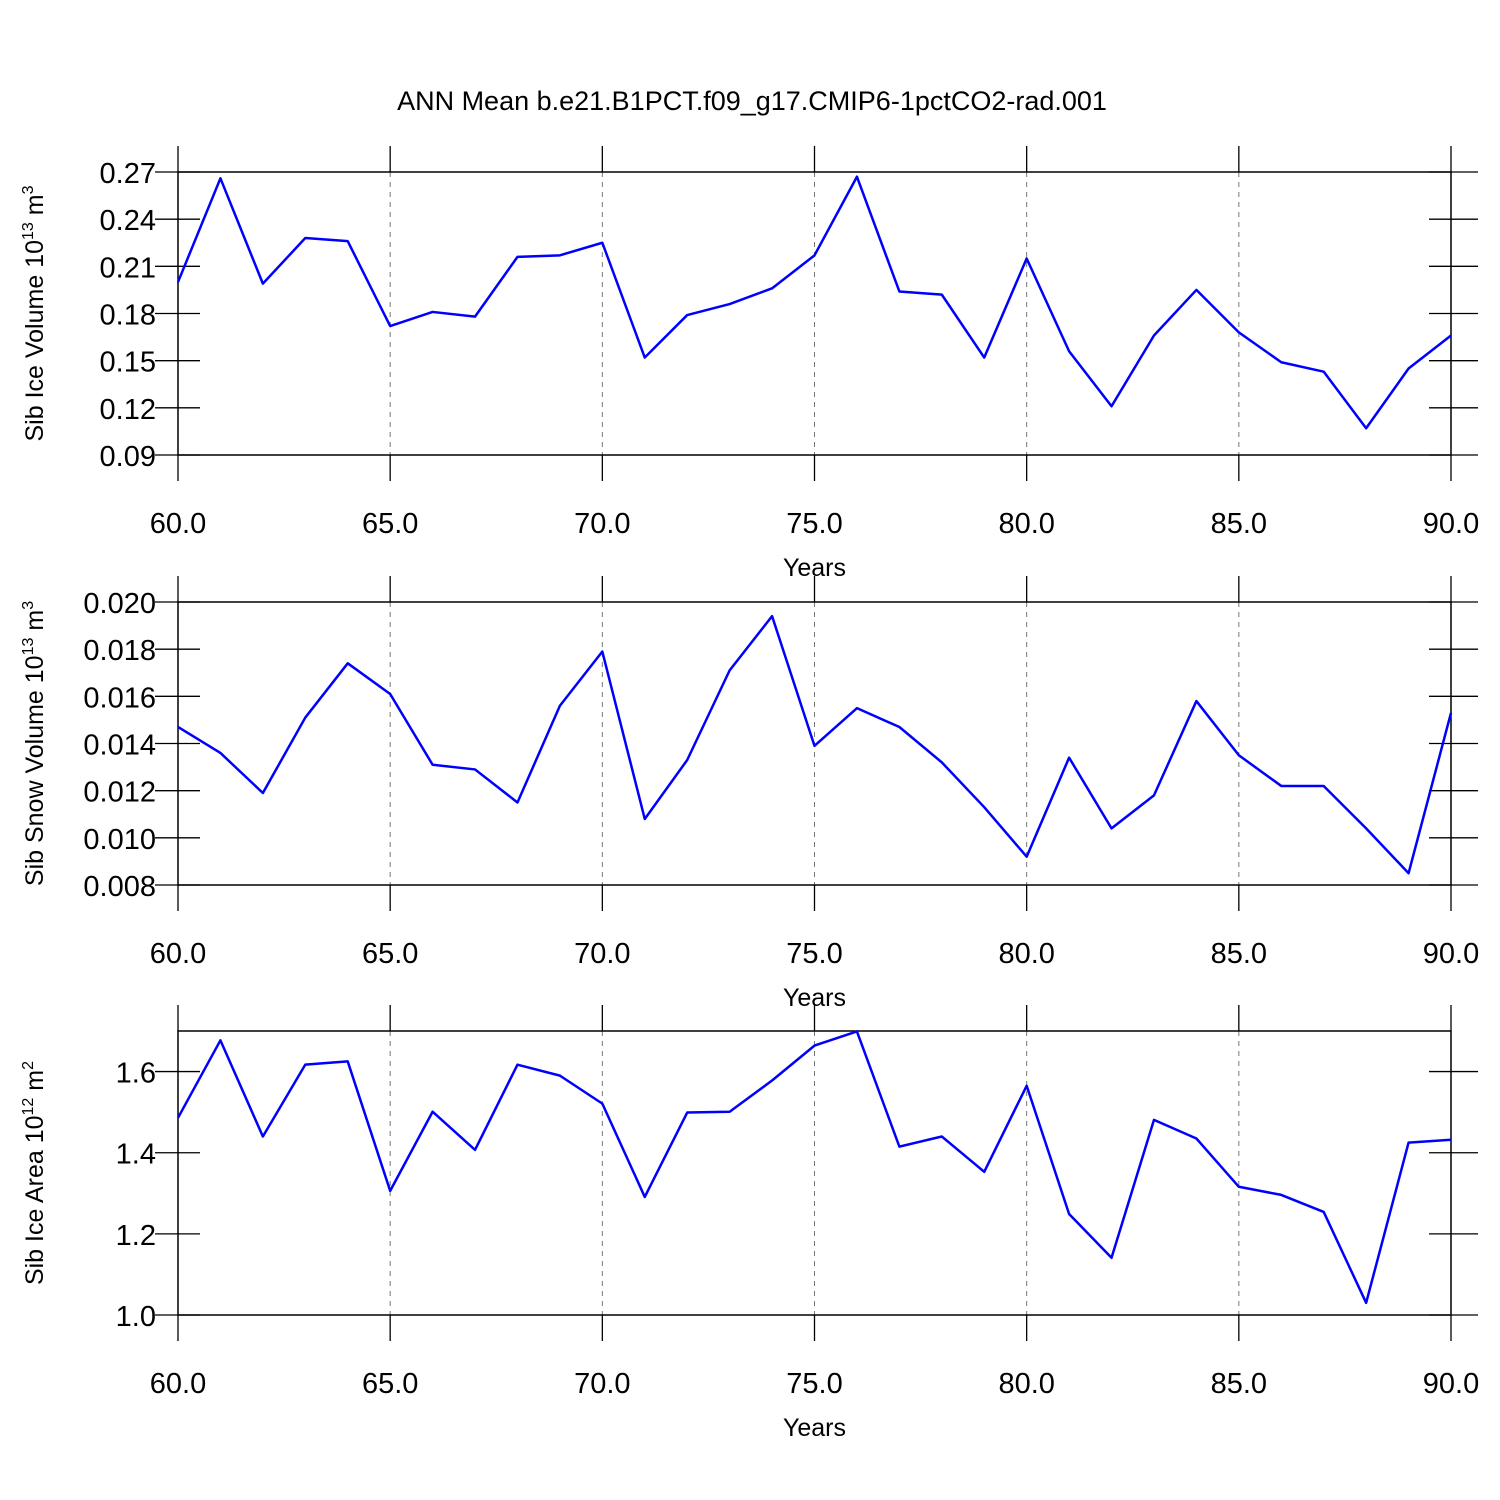  What do you see at coordinates (35, 770) in the screenshot?
I see `y-axis-title-part: Sib Snow Volume 10` at bounding box center [35, 770].